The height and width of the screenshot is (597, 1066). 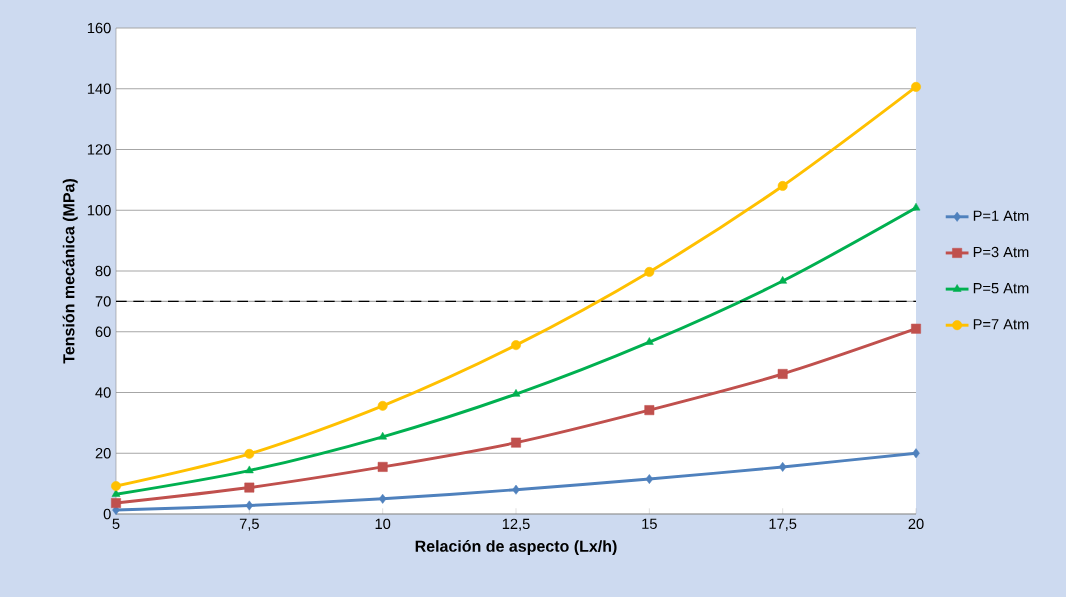 What do you see at coordinates (103, 453) in the screenshot?
I see `y-tick-label: 20` at bounding box center [103, 453].